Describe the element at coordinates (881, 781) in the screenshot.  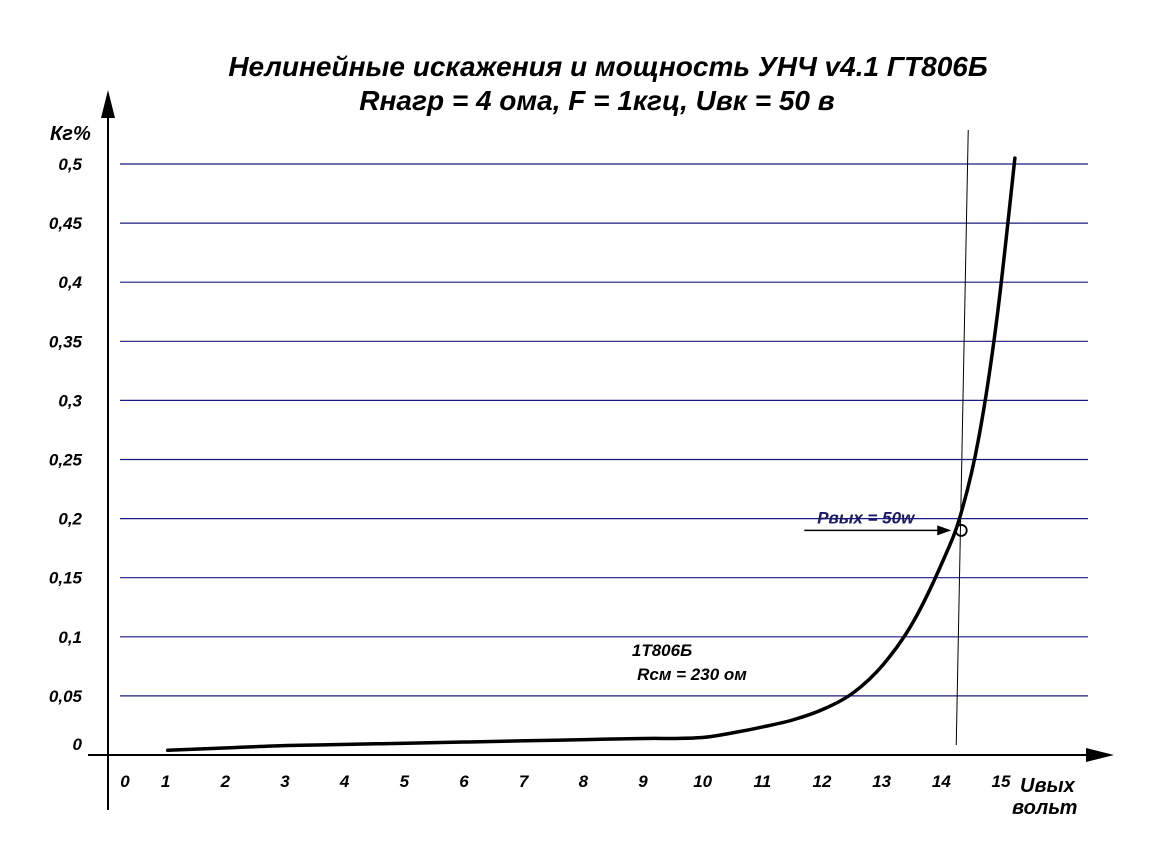
I see `x-tick-label: 13` at that location.